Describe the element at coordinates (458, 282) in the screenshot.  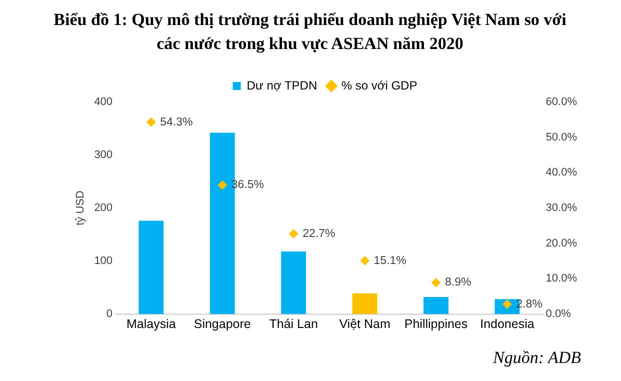
I see `data-label: 8.9%` at that location.